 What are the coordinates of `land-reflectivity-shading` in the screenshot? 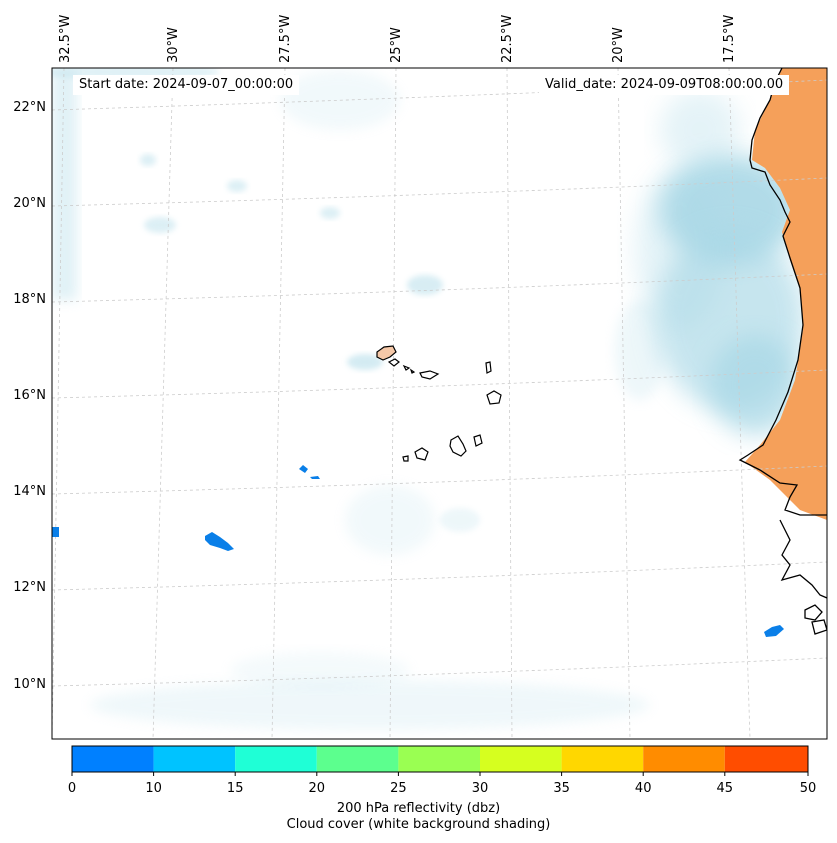 It's located at (786, 294).